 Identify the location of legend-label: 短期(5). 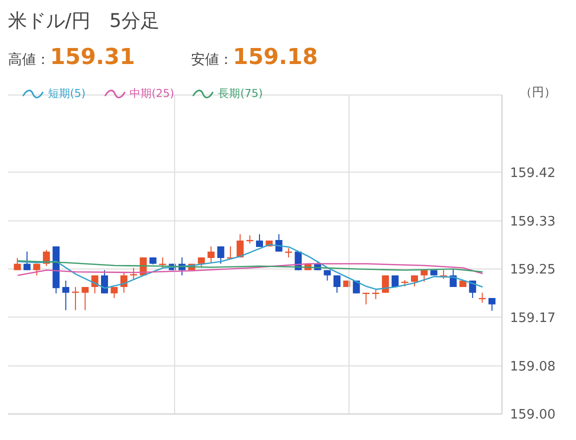
(67, 93).